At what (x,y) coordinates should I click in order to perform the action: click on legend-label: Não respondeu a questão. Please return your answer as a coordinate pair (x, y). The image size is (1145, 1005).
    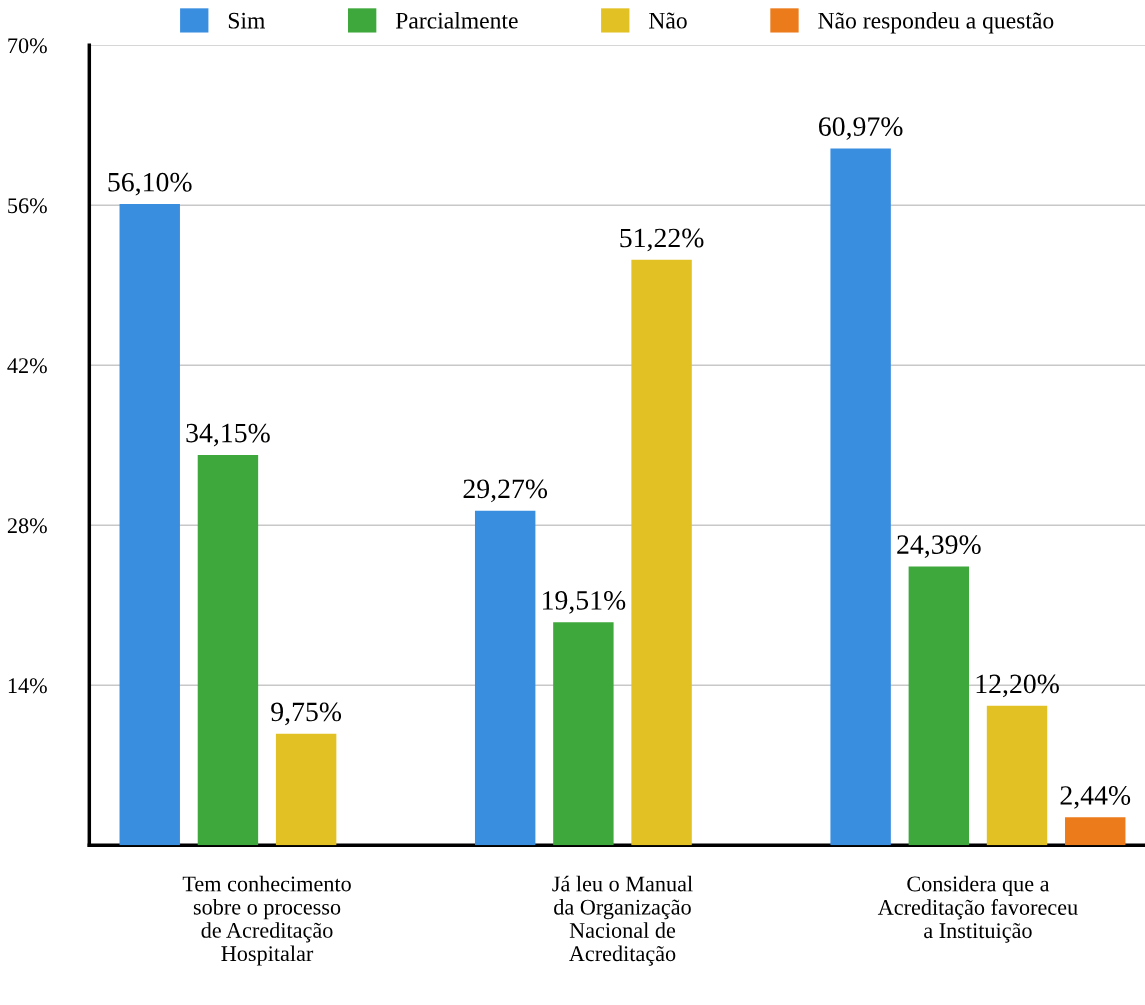
    Looking at the image, I should click on (936, 23).